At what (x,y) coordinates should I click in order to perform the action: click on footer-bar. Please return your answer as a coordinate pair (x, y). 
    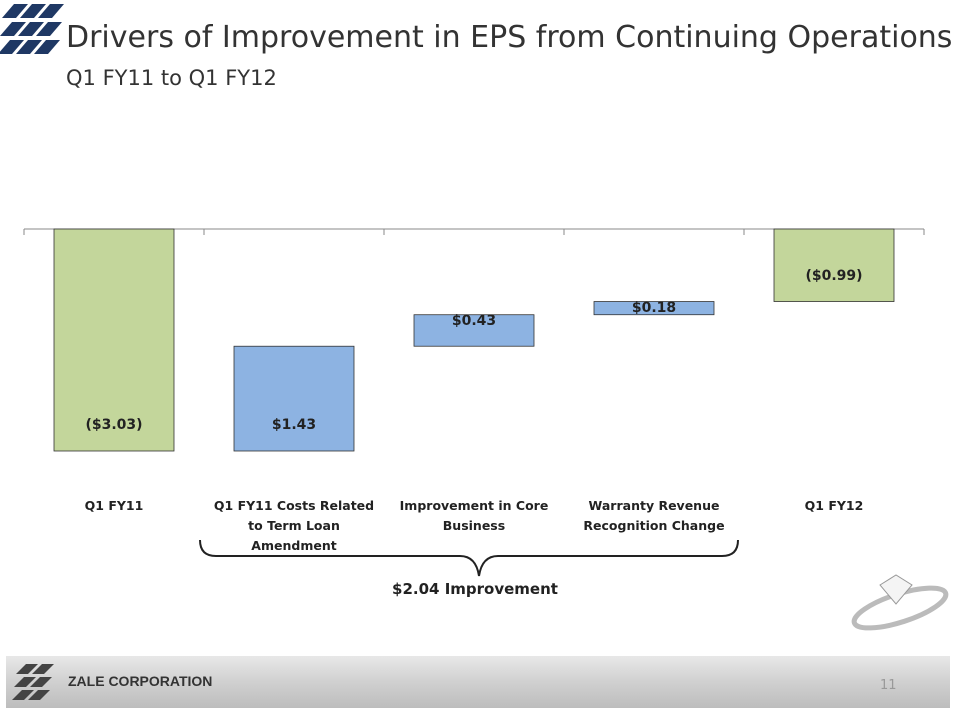
    Looking at the image, I should click on (478, 682).